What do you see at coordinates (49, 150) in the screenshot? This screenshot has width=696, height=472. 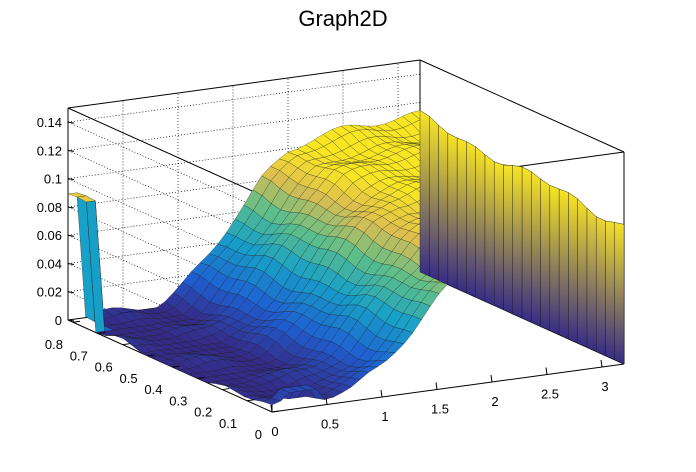 I see `z-tick-label: 0.12` at bounding box center [49, 150].